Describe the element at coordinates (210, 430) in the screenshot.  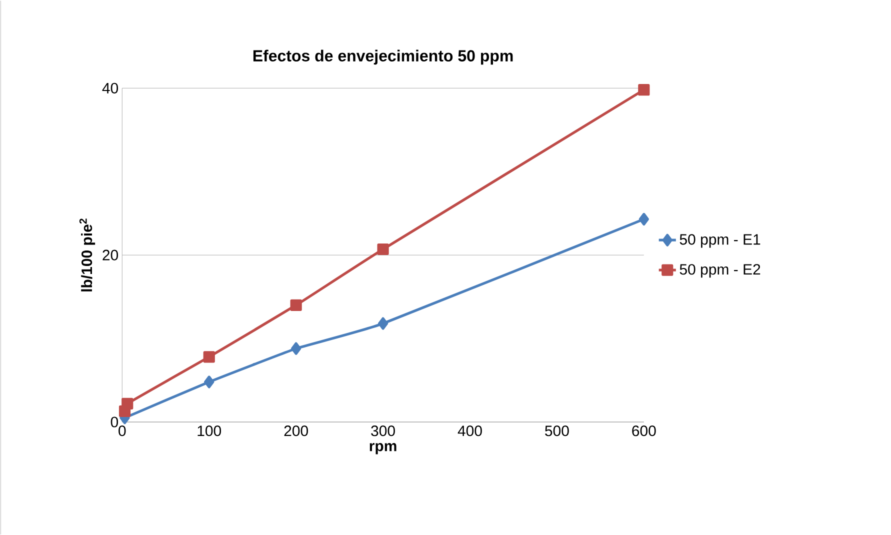
I see `x-tick-label: 100` at that location.